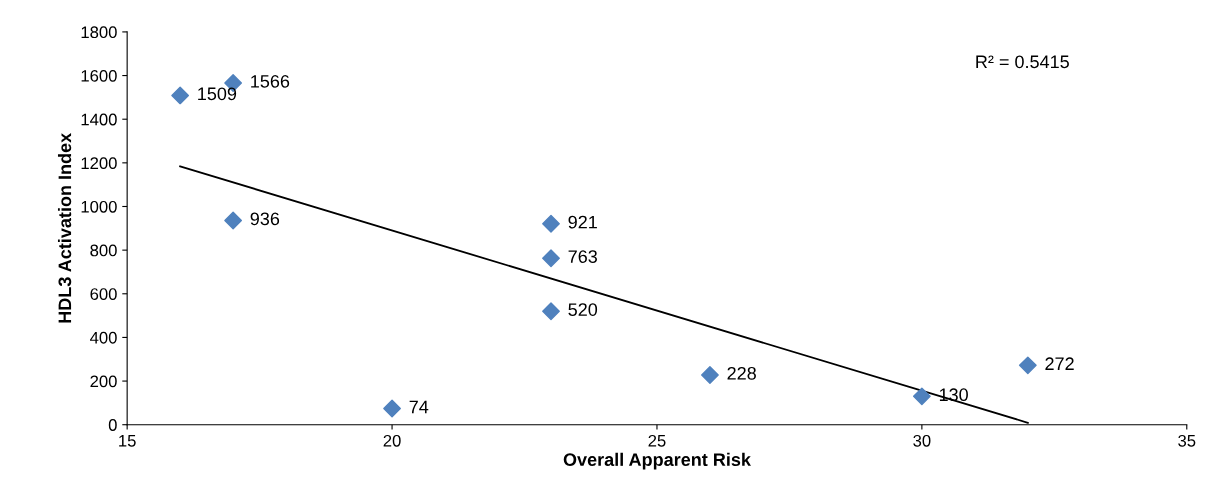  I want to click on data-label: 1566, so click(270, 81).